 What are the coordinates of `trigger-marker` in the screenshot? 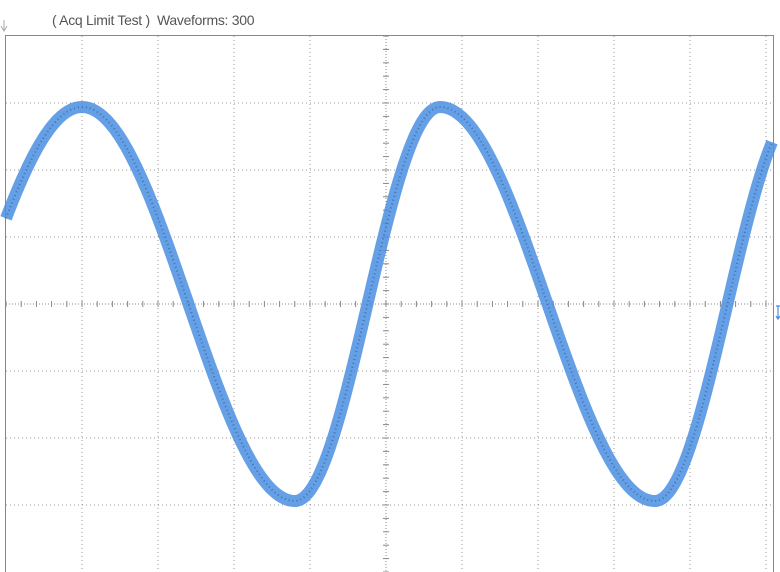 It's located at (777, 313).